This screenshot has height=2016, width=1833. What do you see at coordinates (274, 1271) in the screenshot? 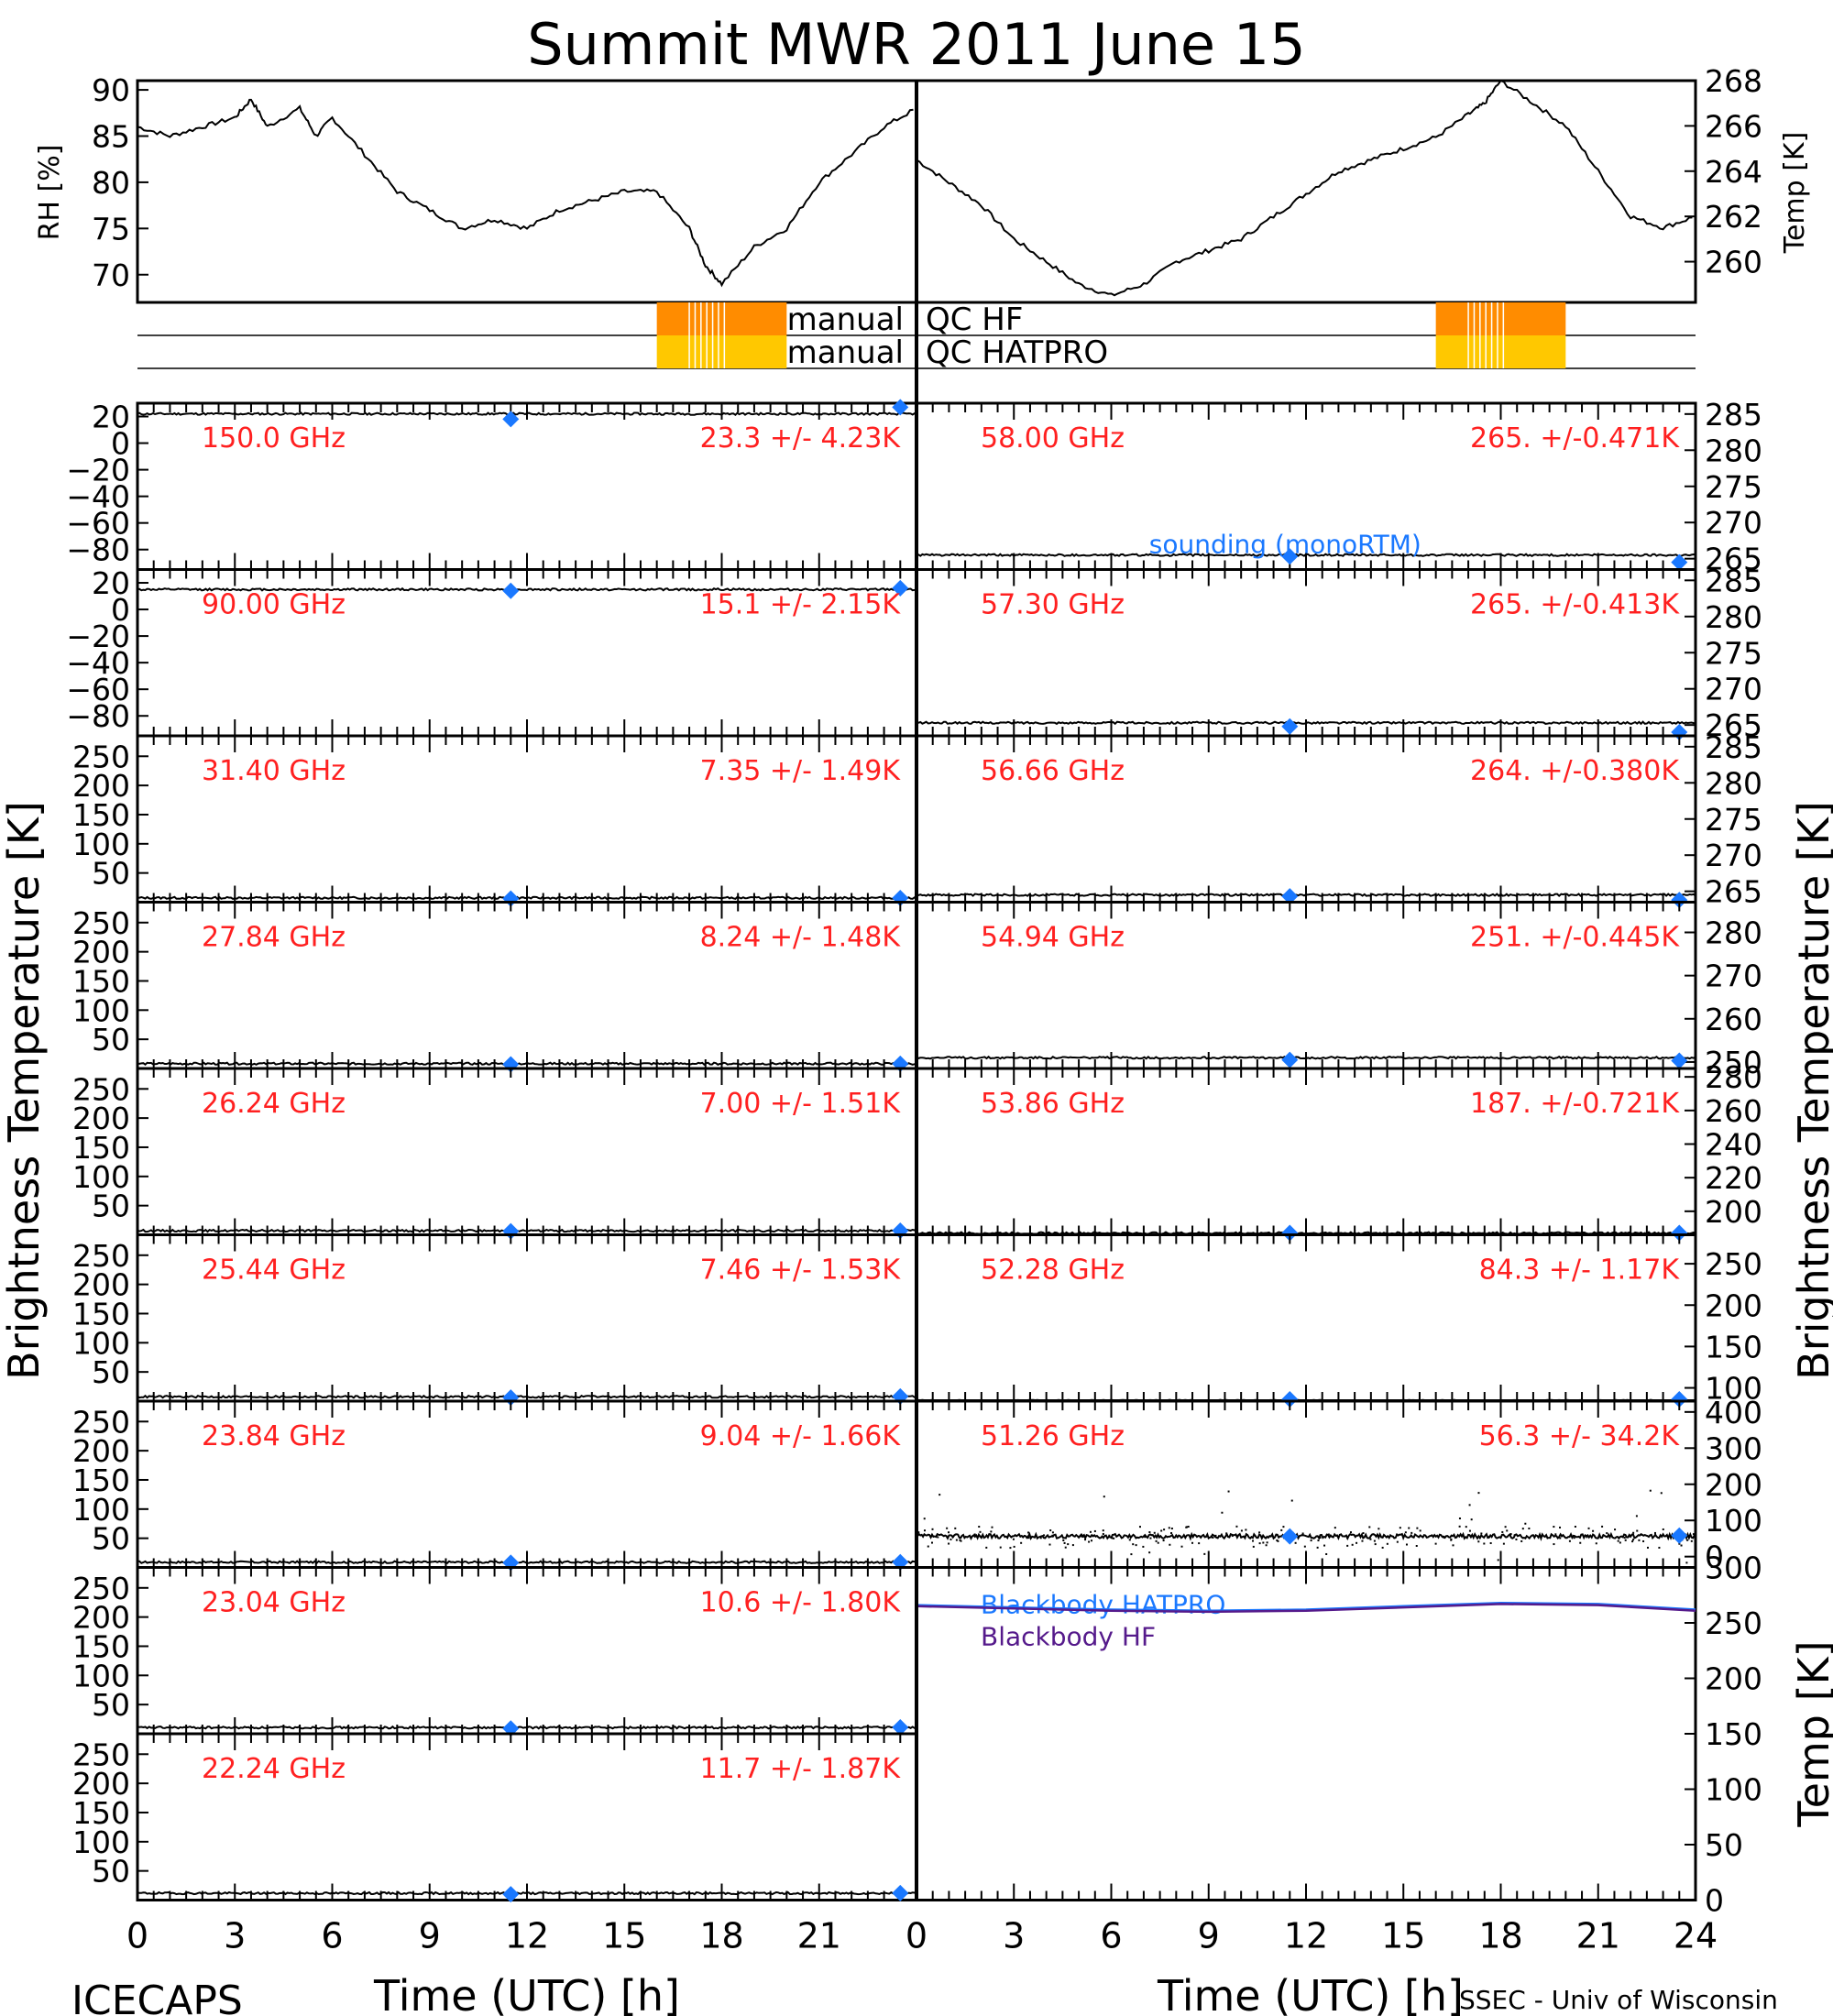
I see `frequency-label: 25.44 GHz` at bounding box center [274, 1271].